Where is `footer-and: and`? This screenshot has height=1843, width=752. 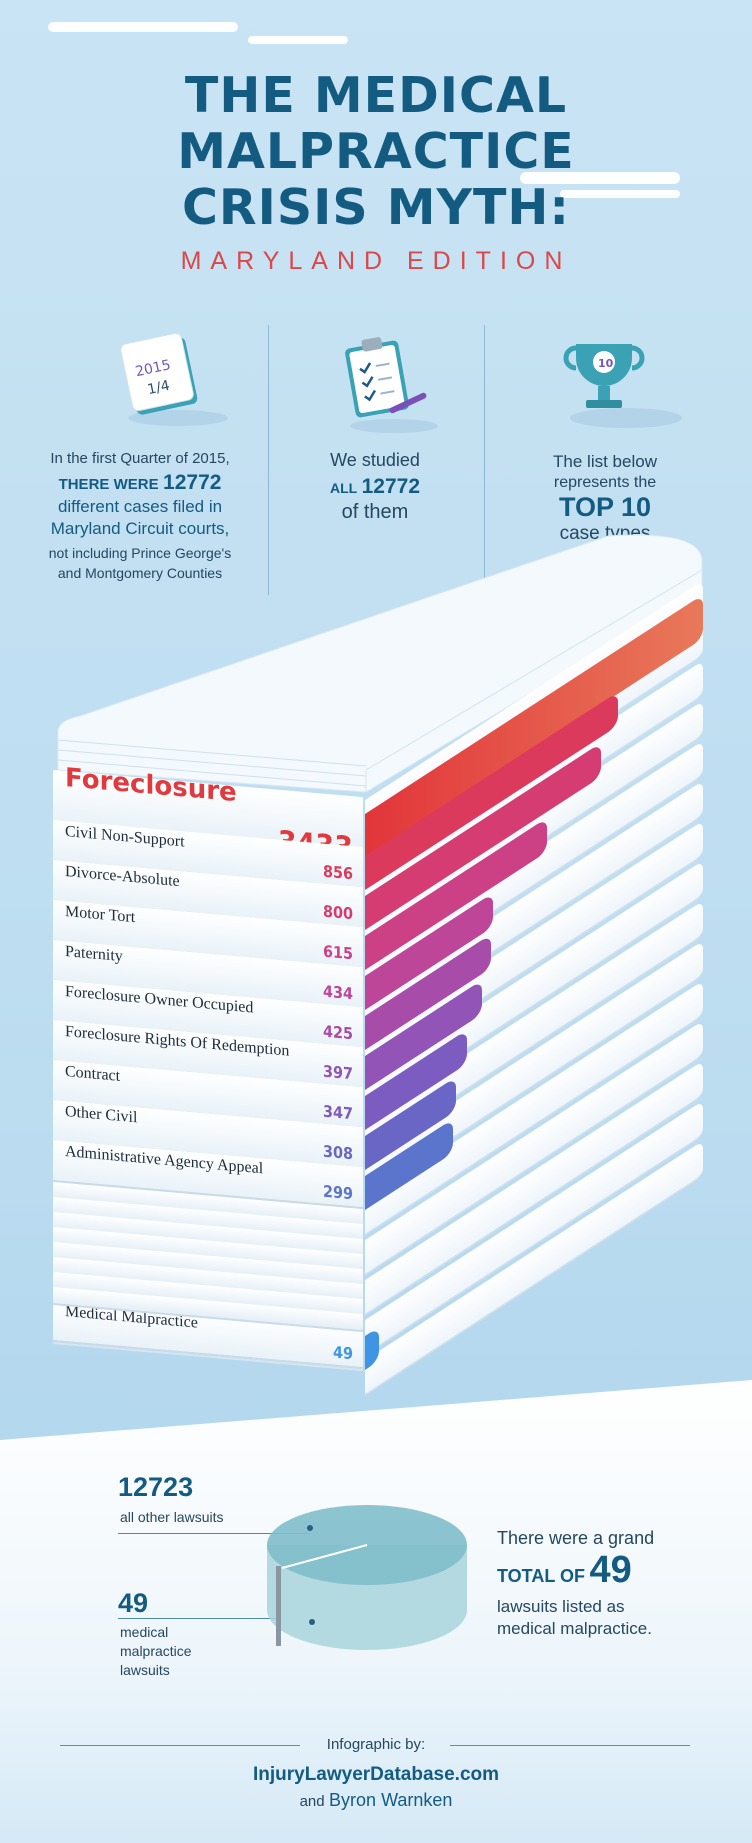 footer-and: and is located at coordinates (312, 1801).